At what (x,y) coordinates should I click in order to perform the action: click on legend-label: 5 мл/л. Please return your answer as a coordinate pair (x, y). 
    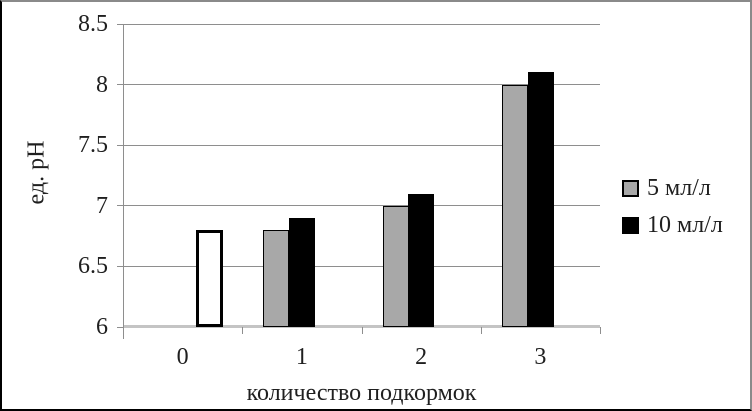
    Looking at the image, I should click on (679, 188).